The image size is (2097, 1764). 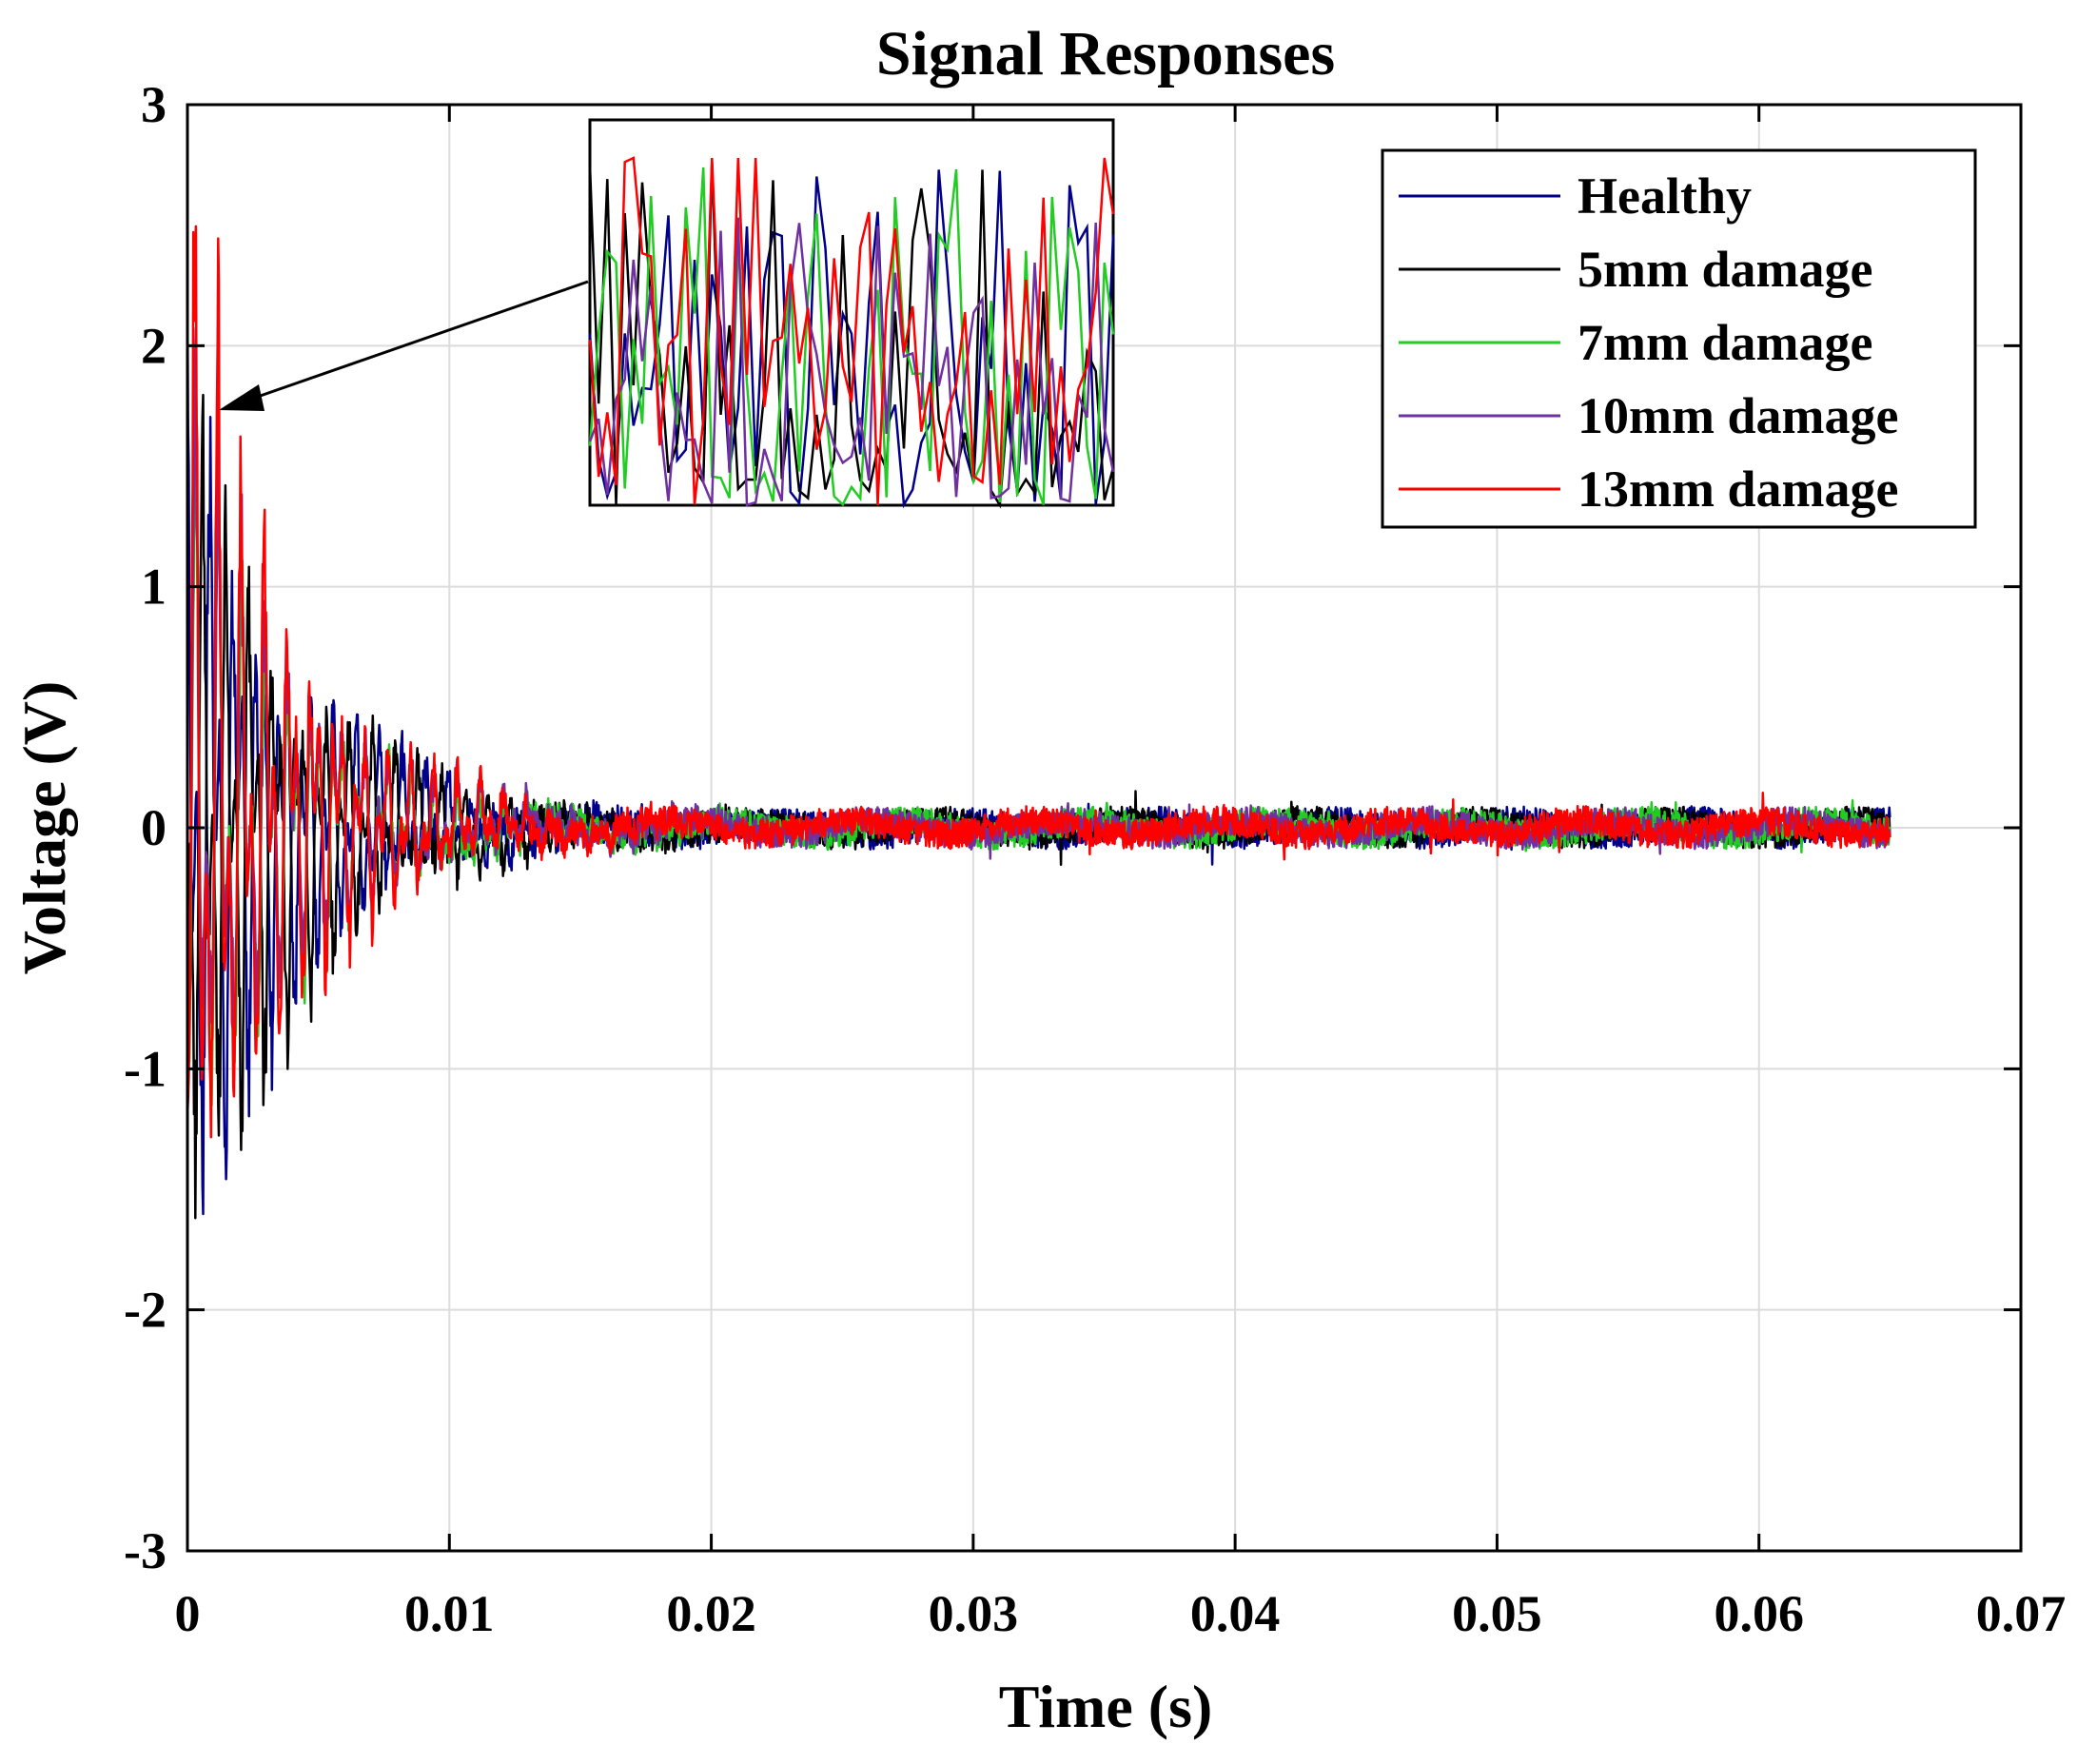 I want to click on legend-label-4: 13mm damage, so click(x=1738, y=489).